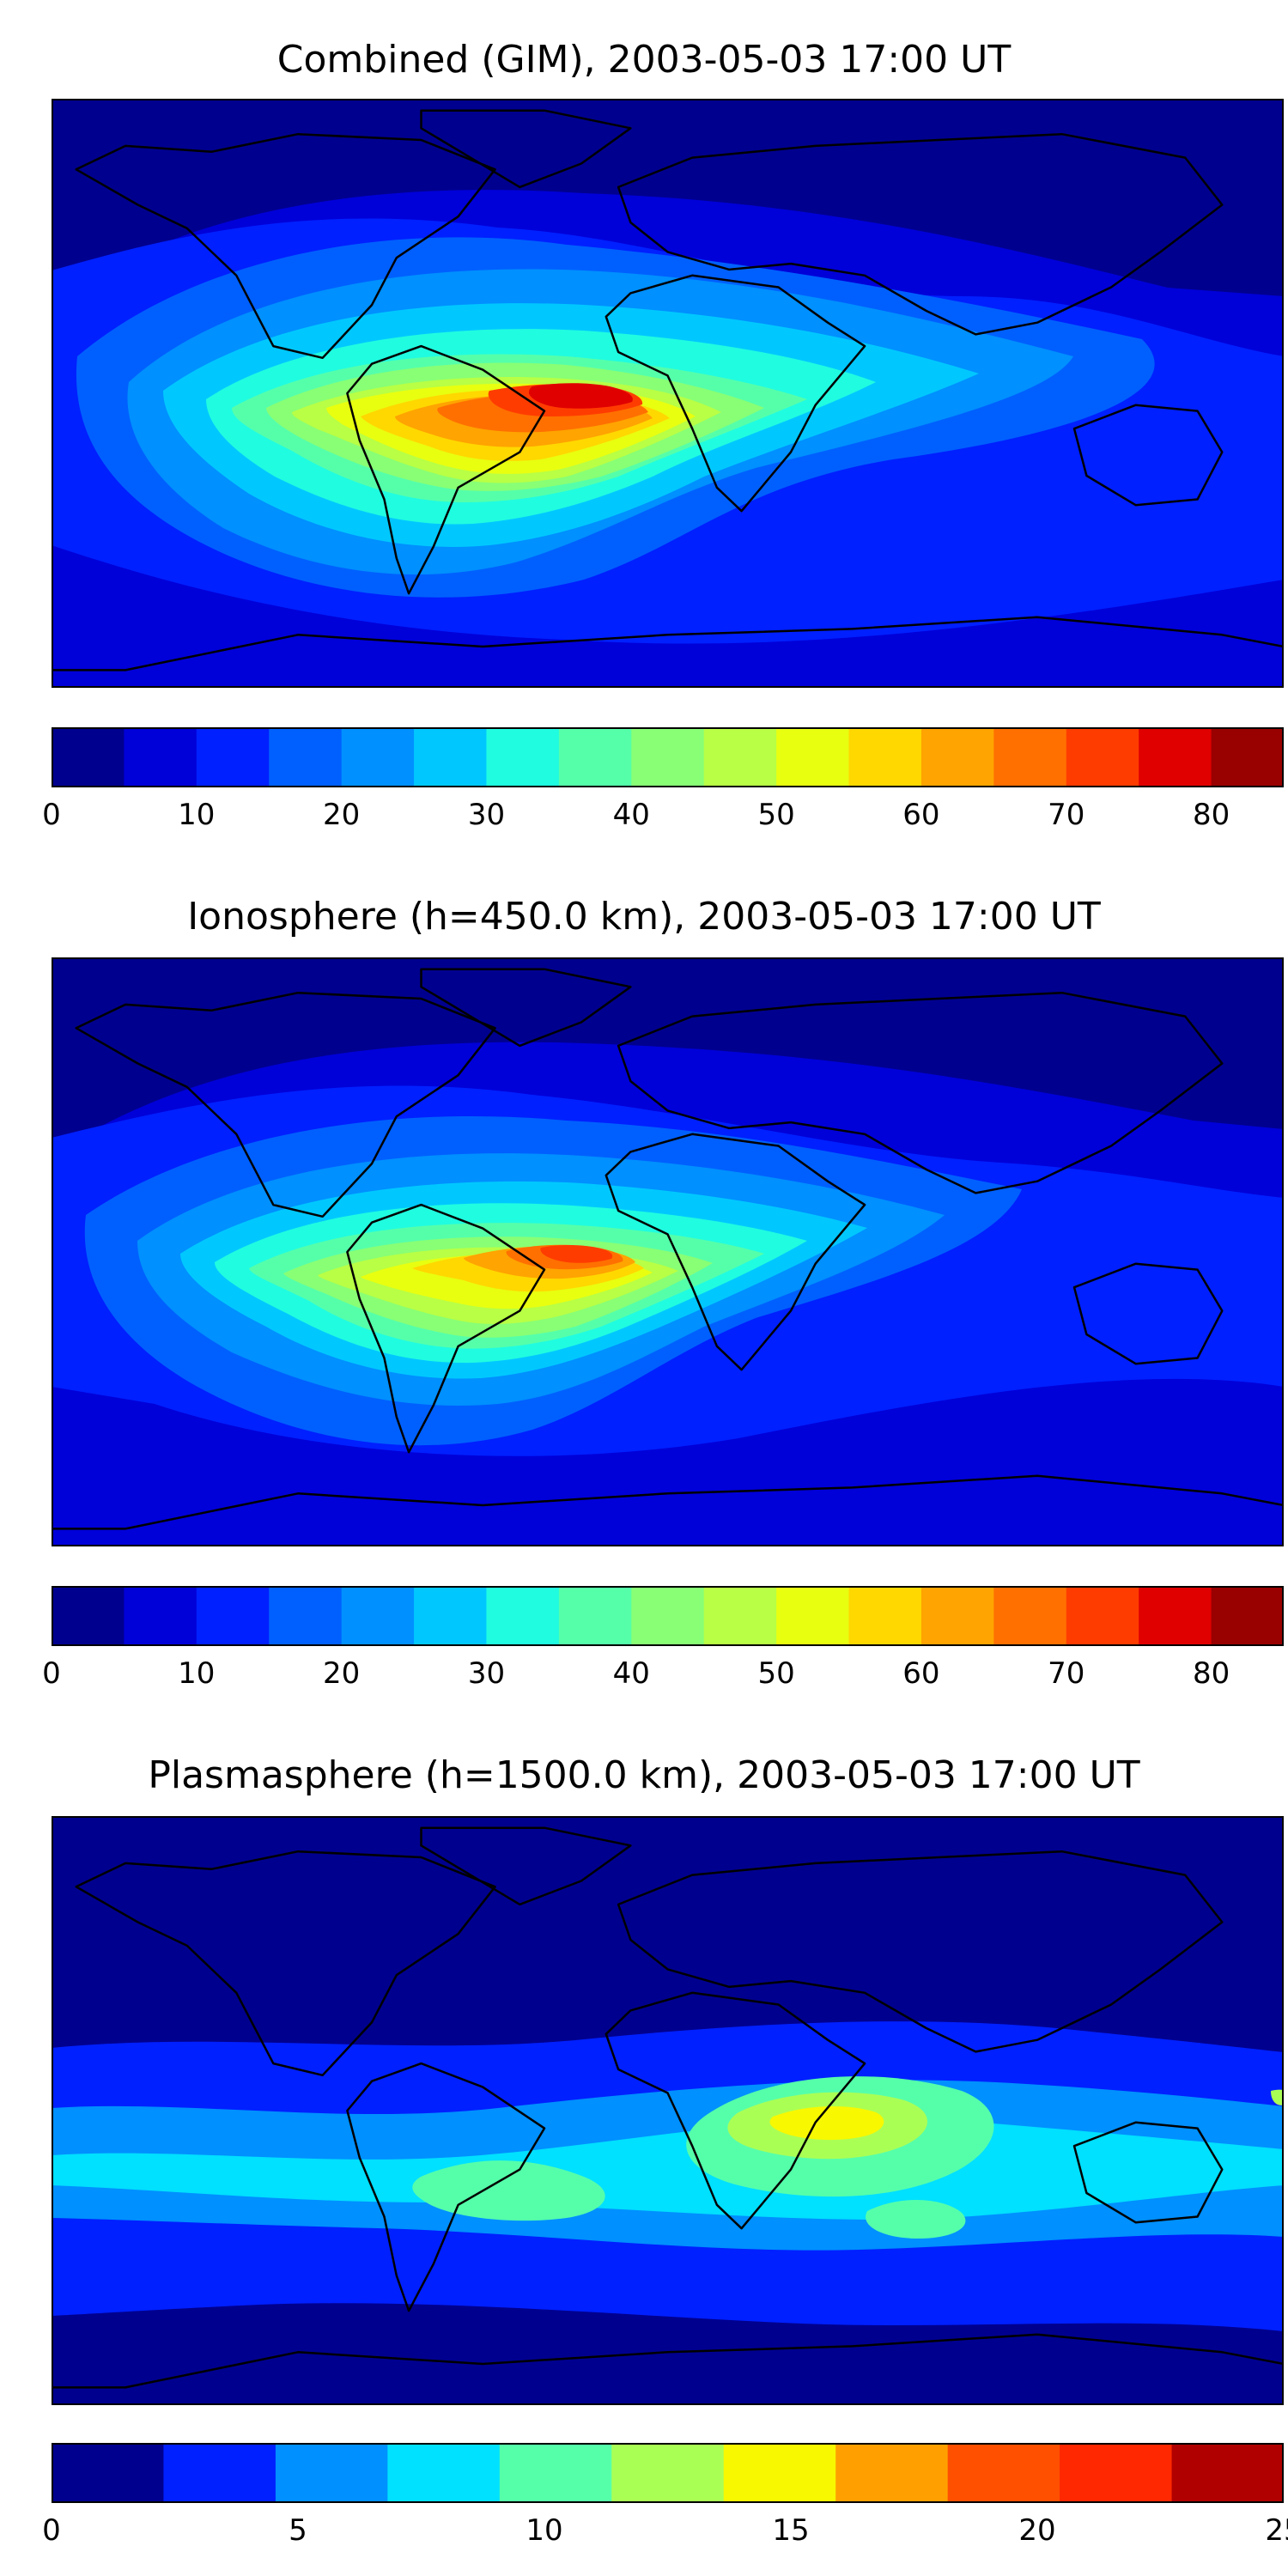  What do you see at coordinates (1276, 2530) in the screenshot?
I see `colorbar-tick-label: 25` at bounding box center [1276, 2530].